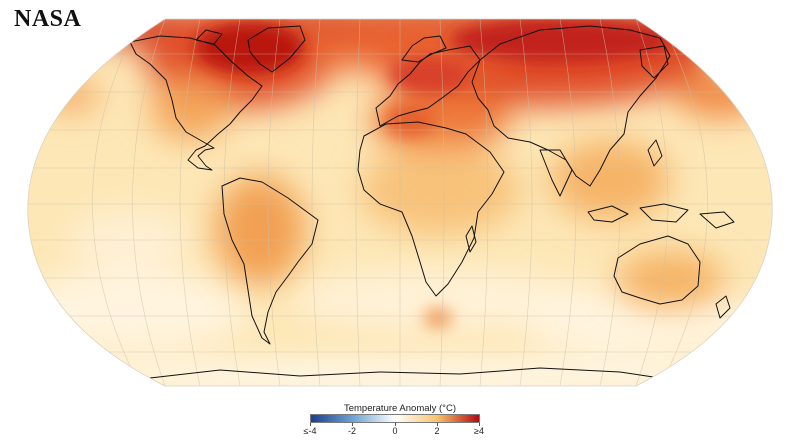 The height and width of the screenshot is (448, 800). Describe the element at coordinates (479, 431) in the screenshot. I see `legend-label-max: ≥4` at that location.